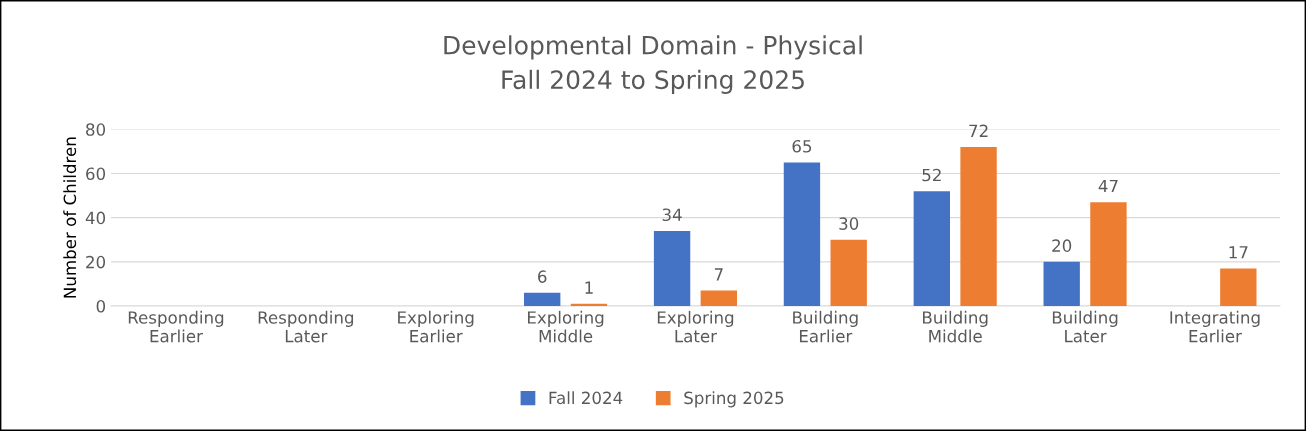  What do you see at coordinates (978, 130) in the screenshot?
I see `data-label: 72` at bounding box center [978, 130].